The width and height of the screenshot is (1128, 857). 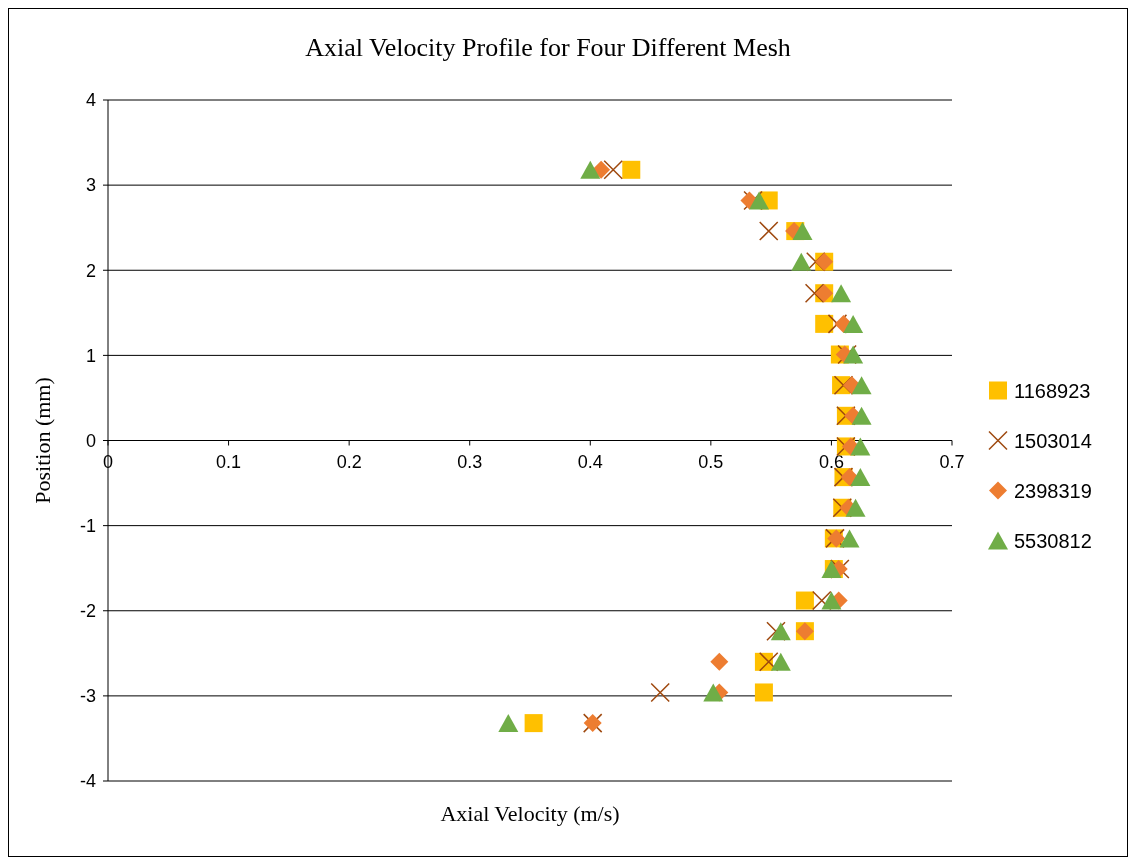 I want to click on y-tick-label: 2, so click(x=90, y=270).